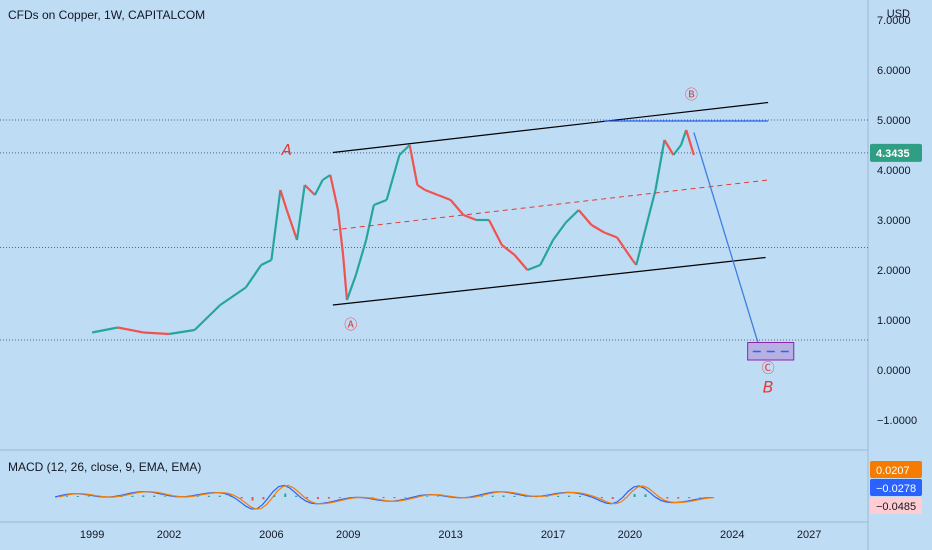 Image resolution: width=932 pixels, height=550 pixels. I want to click on last-price-badge, so click(896, 152).